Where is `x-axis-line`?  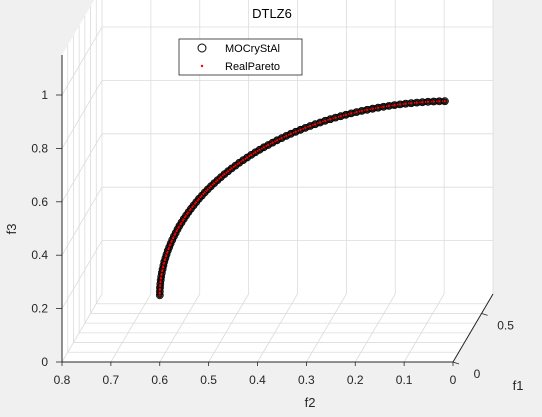
x-axis-line is located at coordinates (473, 328).